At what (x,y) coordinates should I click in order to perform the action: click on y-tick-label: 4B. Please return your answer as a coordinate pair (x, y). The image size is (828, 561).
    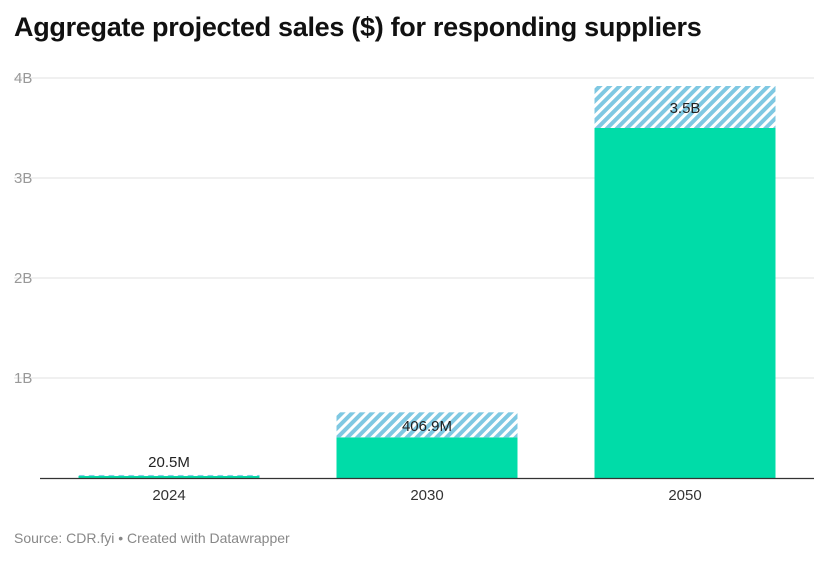
    Looking at the image, I should click on (23, 78).